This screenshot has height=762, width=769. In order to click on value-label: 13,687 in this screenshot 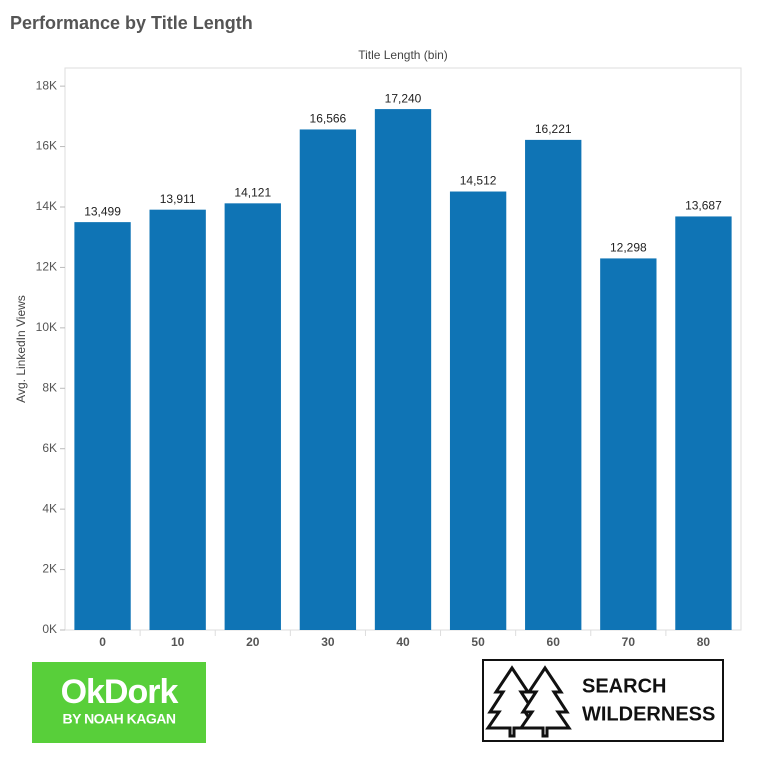, I will do `click(703, 206)`.